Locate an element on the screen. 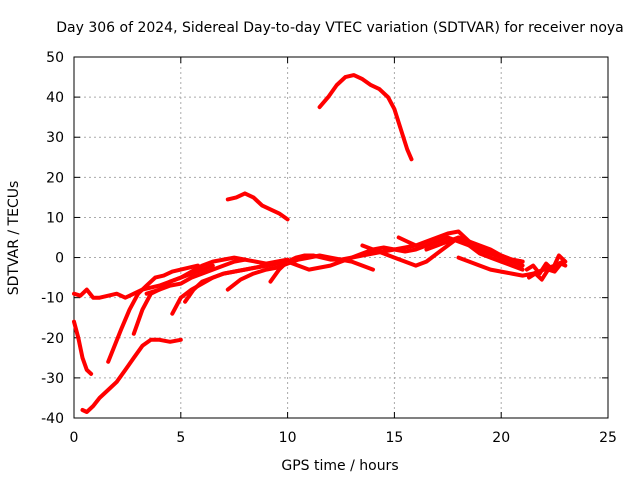 Image resolution: width=640 pixels, height=480 pixels. x-tick-label: 20 is located at coordinates (501, 438).